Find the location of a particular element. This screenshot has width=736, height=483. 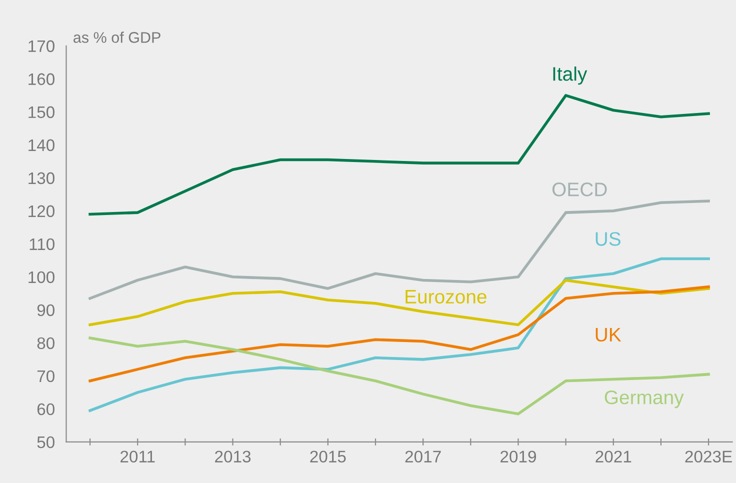

y-tick-label: 170 is located at coordinates (41, 46).